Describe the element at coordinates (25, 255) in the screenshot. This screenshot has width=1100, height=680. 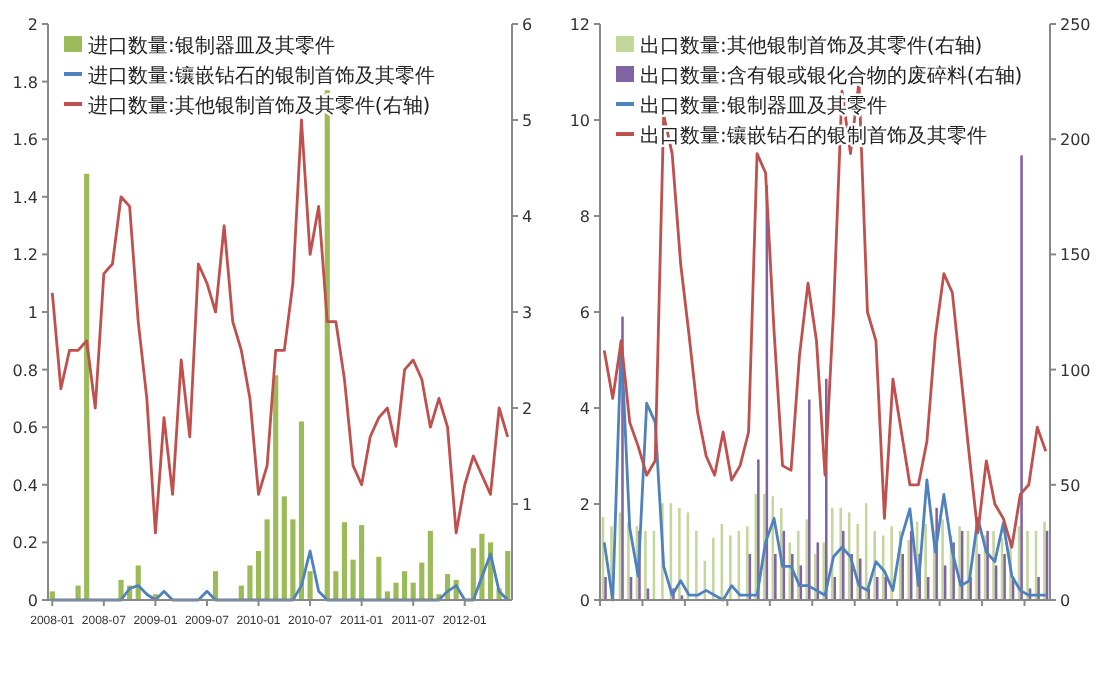
I see `y-tick-label: 1.2` at that location.